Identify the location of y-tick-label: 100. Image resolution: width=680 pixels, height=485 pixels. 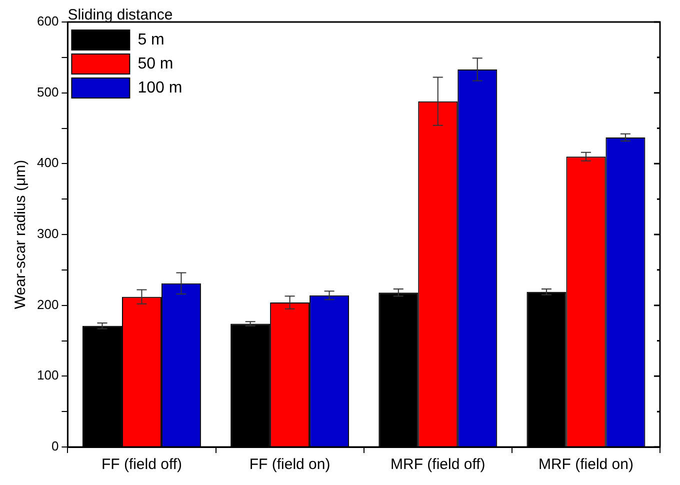
(47, 375).